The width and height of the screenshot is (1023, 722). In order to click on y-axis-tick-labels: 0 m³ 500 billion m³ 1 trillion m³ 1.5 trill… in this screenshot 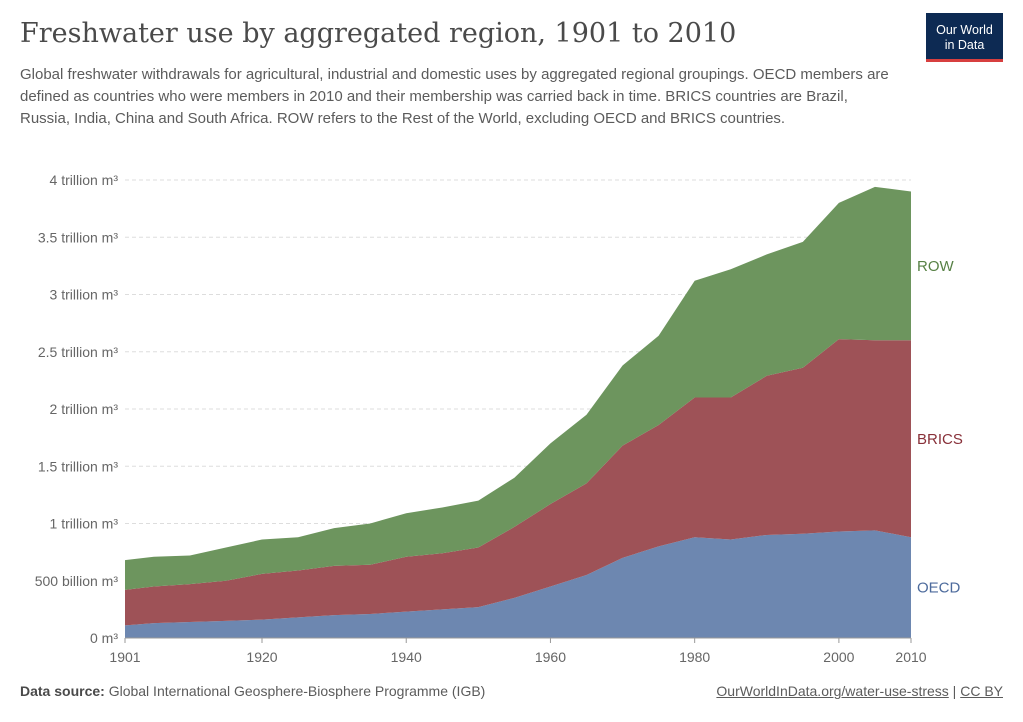, I will do `click(77, 409)`.